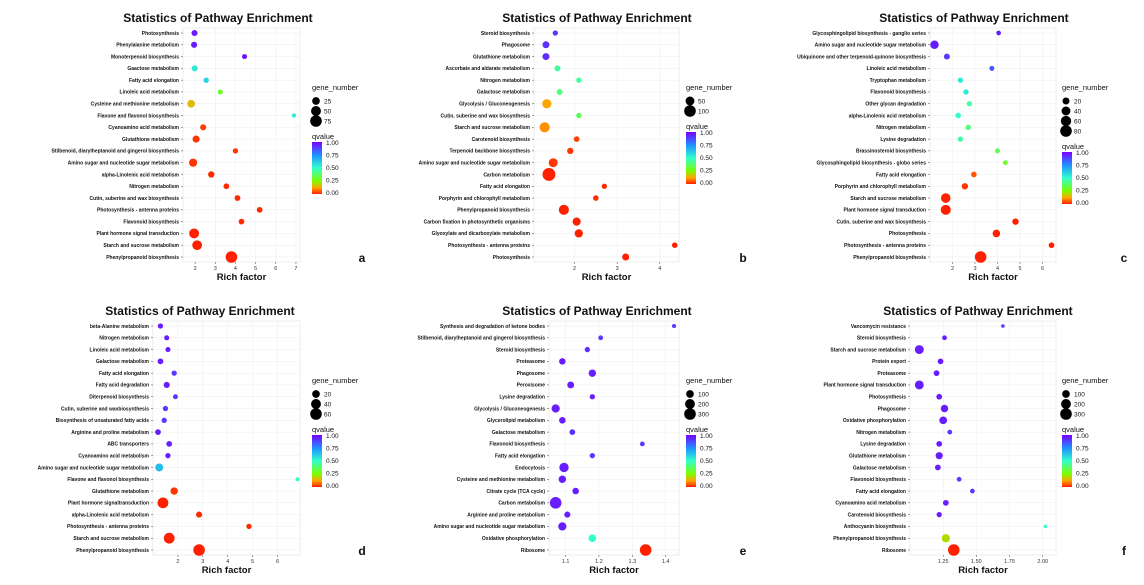  What do you see at coordinates (1079, 394) in the screenshot?
I see `legend-size-label: 100` at bounding box center [1079, 394].